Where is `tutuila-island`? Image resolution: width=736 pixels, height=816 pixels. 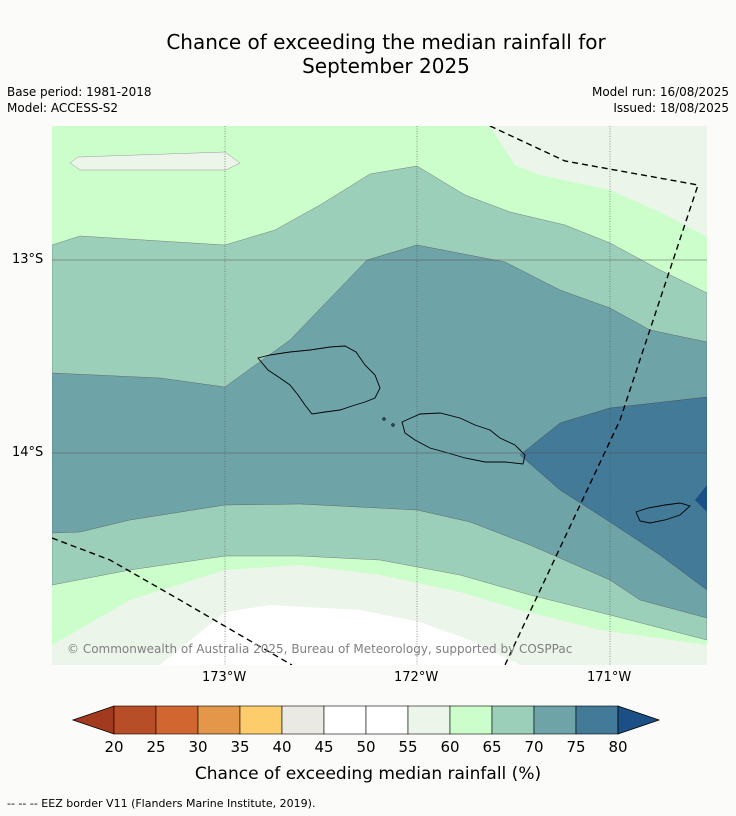
tutuila-island is located at coordinates (663, 513).